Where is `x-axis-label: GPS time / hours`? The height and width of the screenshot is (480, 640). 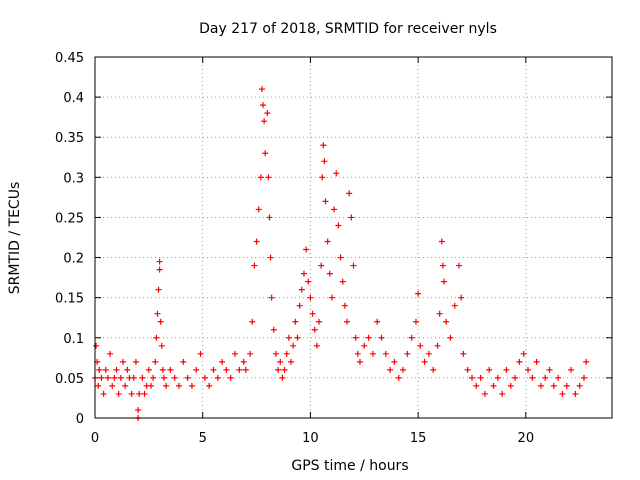
x-axis-label: GPS time / hours is located at coordinates (349, 466).